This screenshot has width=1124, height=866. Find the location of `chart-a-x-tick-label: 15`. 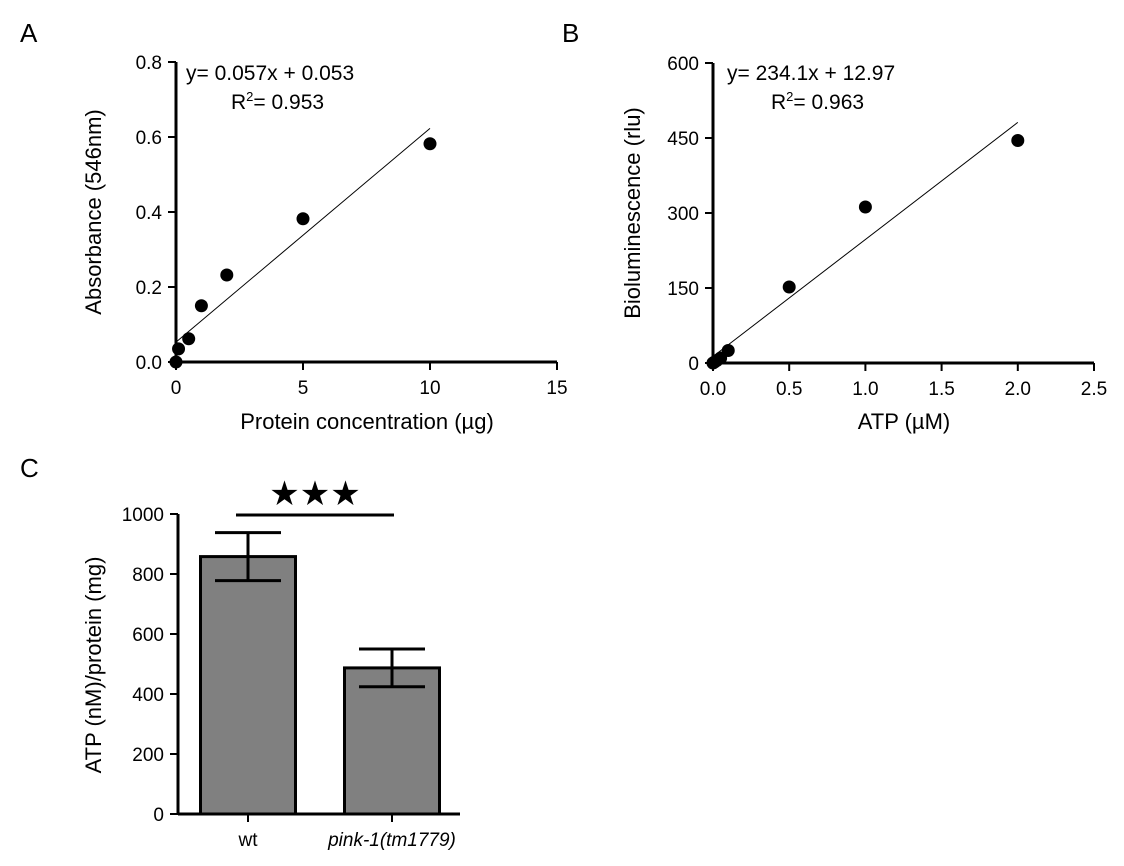

chart-a-x-tick-label: 15 is located at coordinates (556, 388).